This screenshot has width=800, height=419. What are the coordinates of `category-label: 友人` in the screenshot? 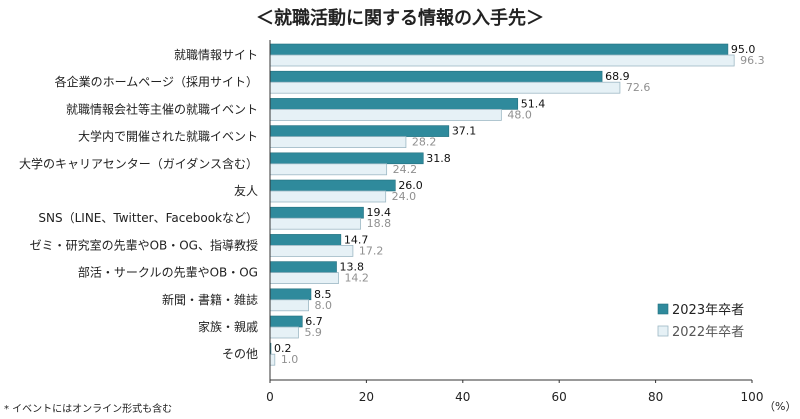 It's located at (246, 191).